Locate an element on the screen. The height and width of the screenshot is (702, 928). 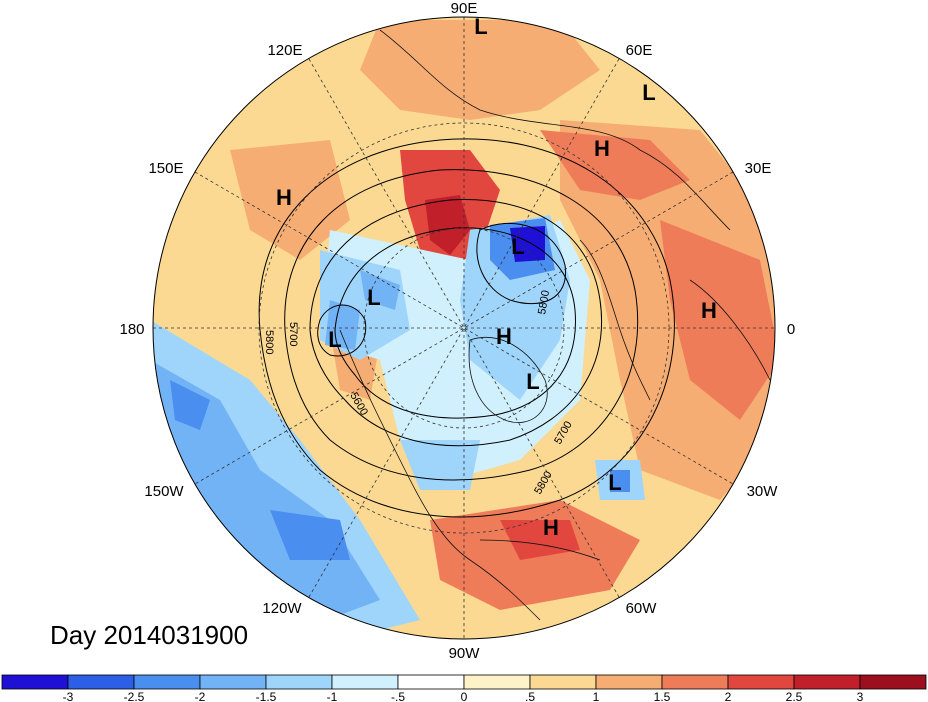
cool-region-canada-core is located at coordinates (362, 310).